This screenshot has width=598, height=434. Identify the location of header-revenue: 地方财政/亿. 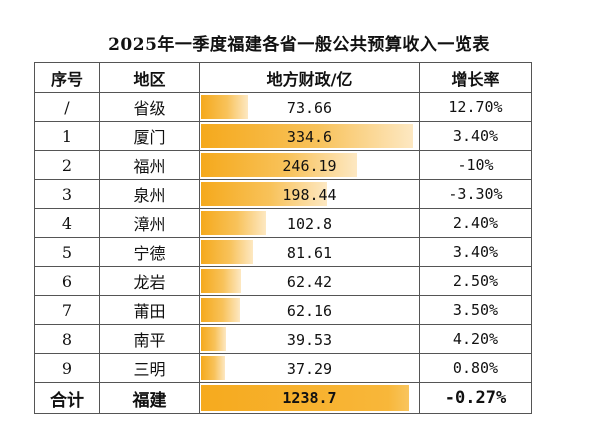
(309, 77).